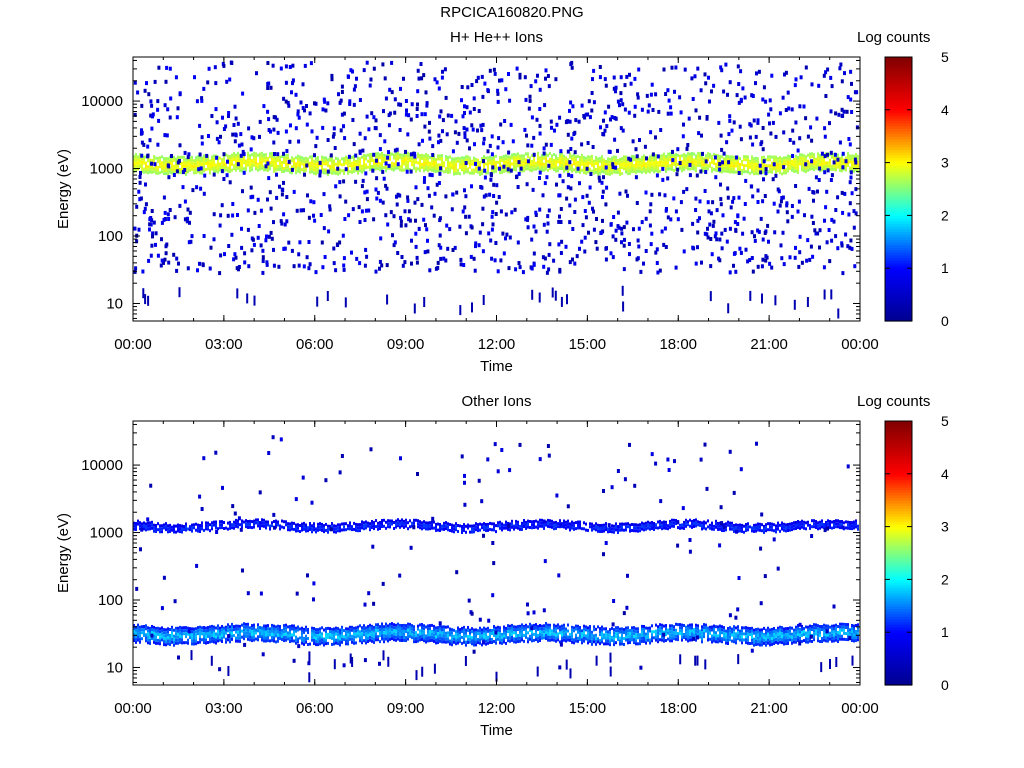 This screenshot has height=768, width=1024. What do you see at coordinates (898, 209) in the screenshot?
I see `colorbar-segment` at bounding box center [898, 209].